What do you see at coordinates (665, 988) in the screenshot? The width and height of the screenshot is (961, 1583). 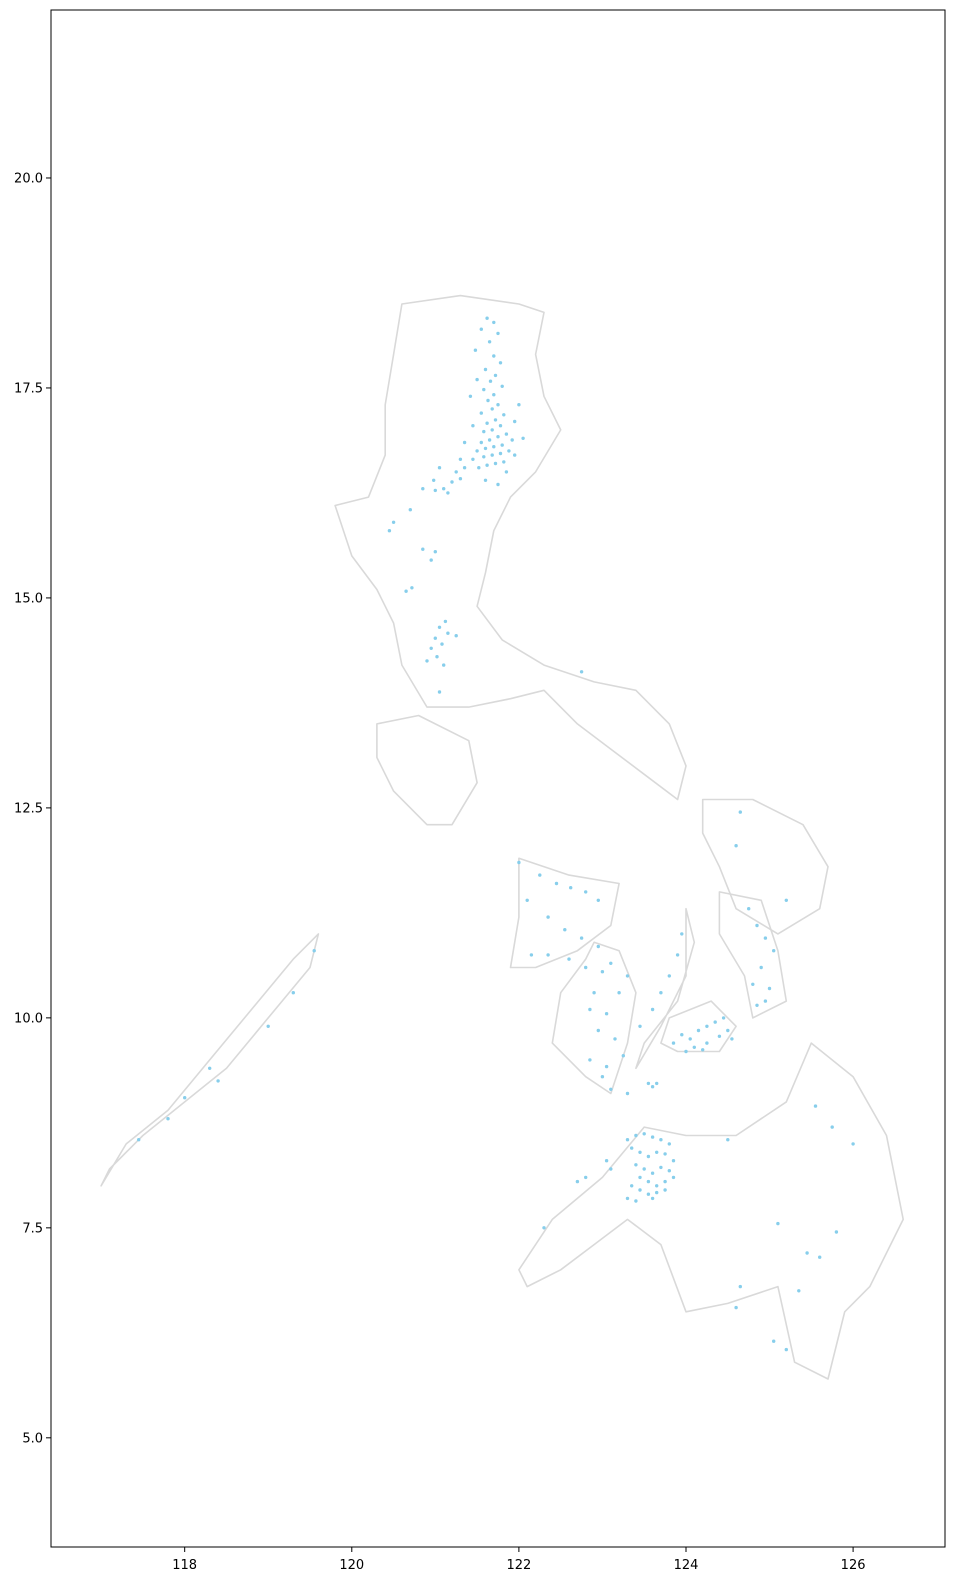 I see `region-outline-cebu` at bounding box center [665, 988].